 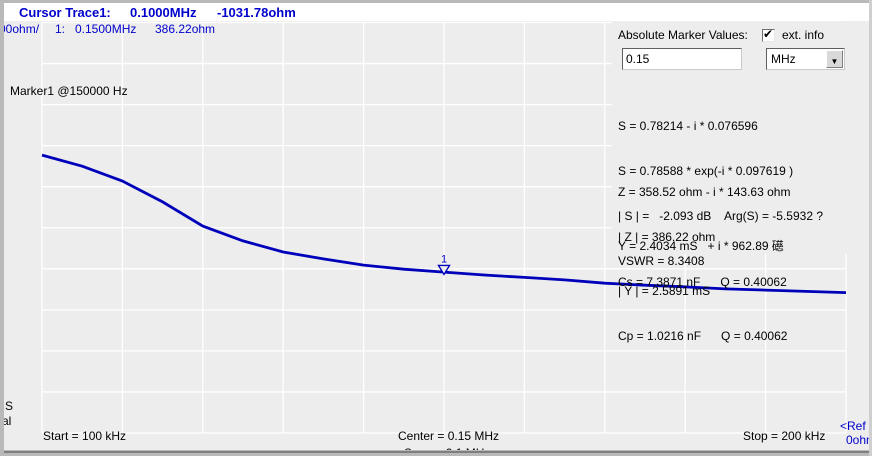 I want to click on axis-stop-label: Stop = 200 kHz, so click(x=784, y=436).